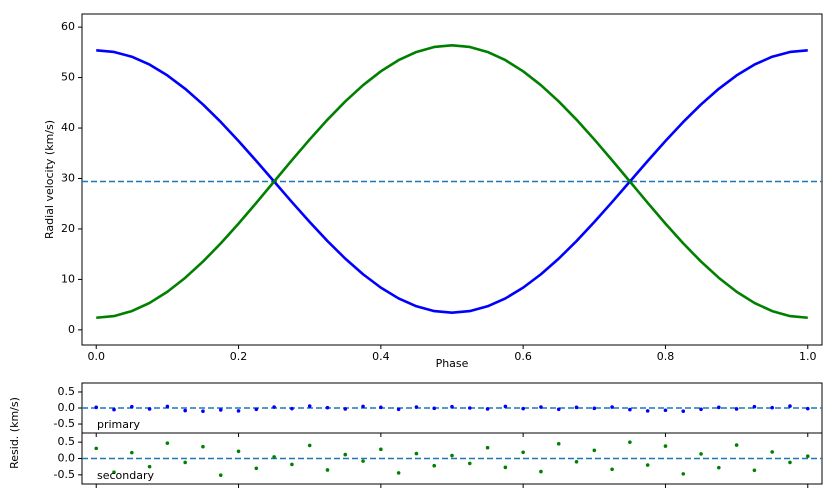  I want to click on y-tick-label: 0, so click(71, 329).